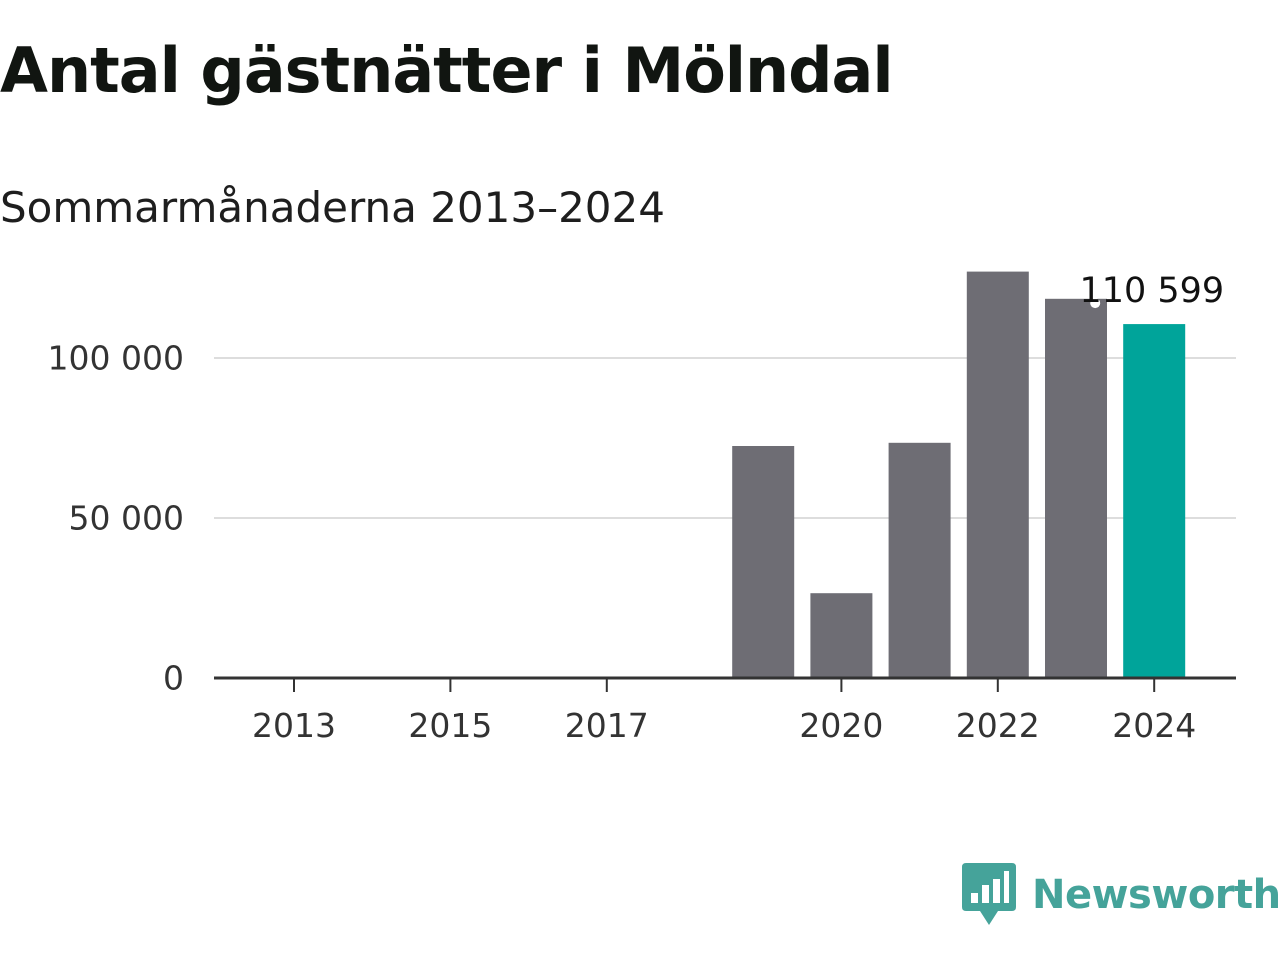  Describe the element at coordinates (126, 518) in the screenshot. I see `y-tick-label: 50 000` at that location.